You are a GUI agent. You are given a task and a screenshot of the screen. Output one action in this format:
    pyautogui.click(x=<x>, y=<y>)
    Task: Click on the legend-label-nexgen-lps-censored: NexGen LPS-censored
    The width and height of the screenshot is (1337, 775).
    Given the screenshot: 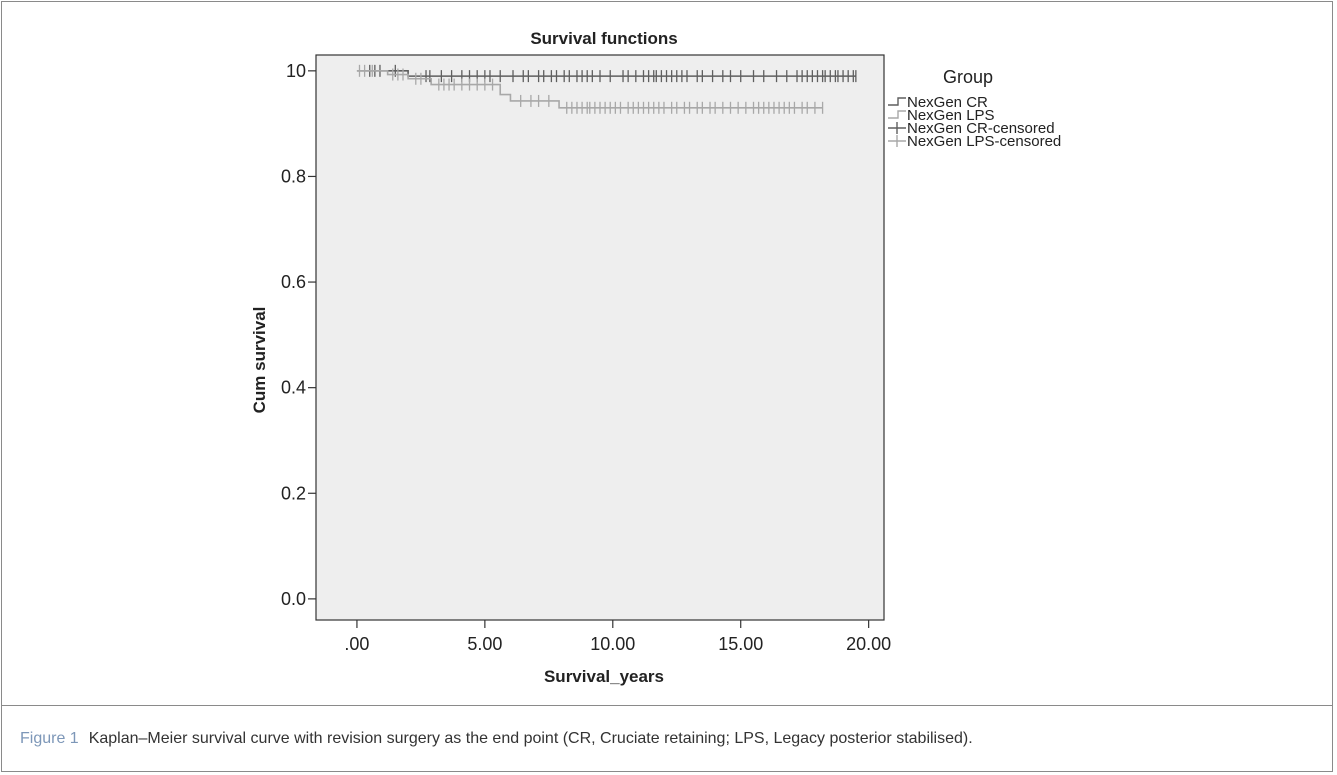 What is the action you would take?
    pyautogui.click(x=984, y=141)
    